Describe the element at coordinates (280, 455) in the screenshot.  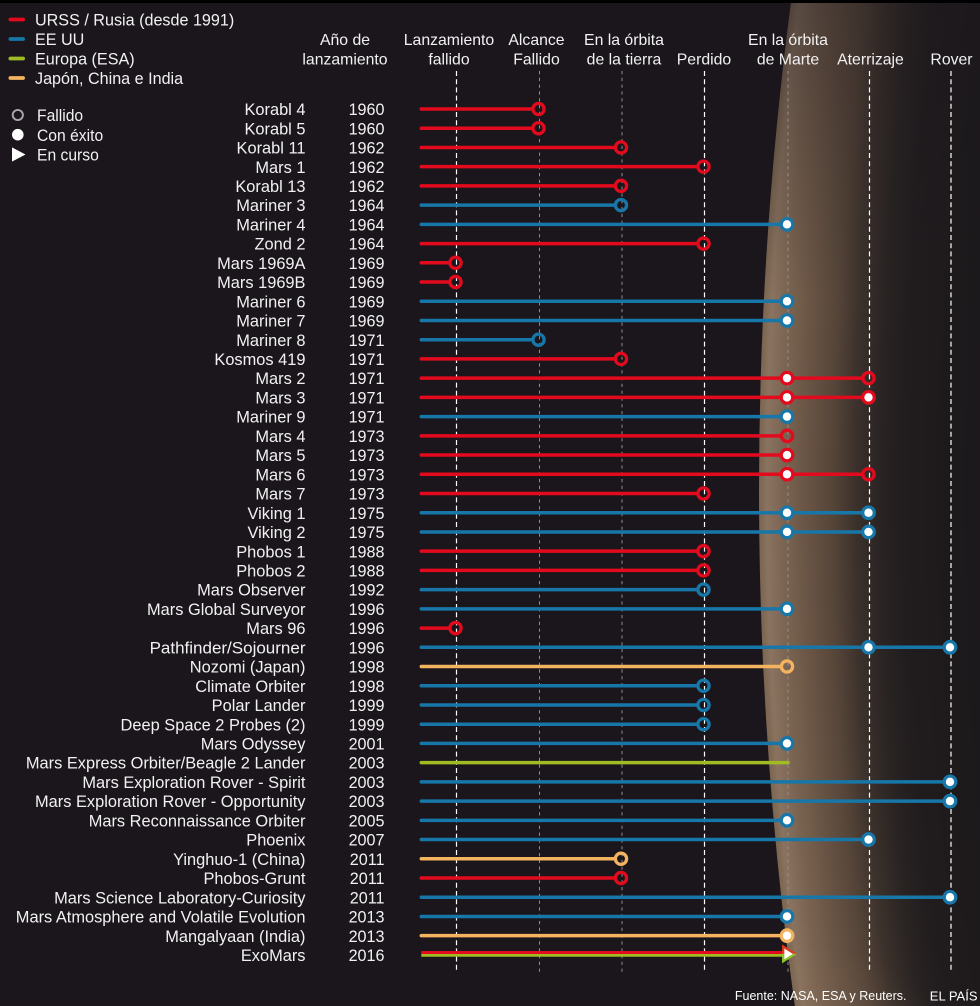
I see `svg-text: Mars 5` at that location.